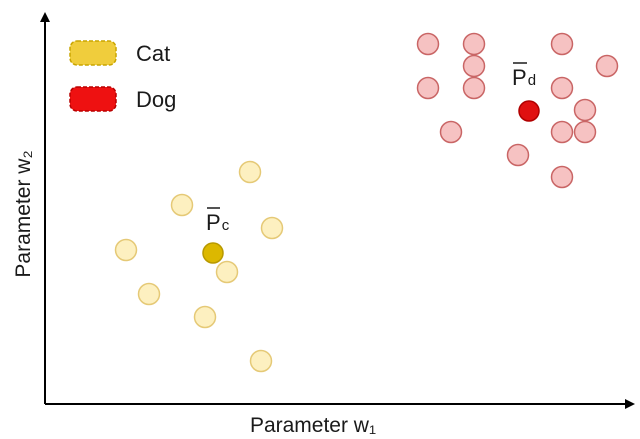  Describe the element at coordinates (23, 213) in the screenshot. I see `y-axis-label: Parameter w₂` at that location.